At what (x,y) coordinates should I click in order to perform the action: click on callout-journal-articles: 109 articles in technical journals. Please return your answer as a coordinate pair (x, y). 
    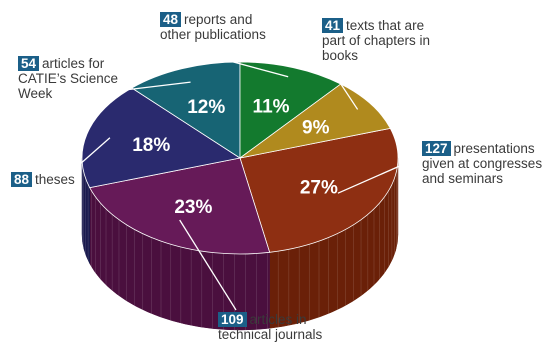
    Looking at the image, I should click on (278, 327).